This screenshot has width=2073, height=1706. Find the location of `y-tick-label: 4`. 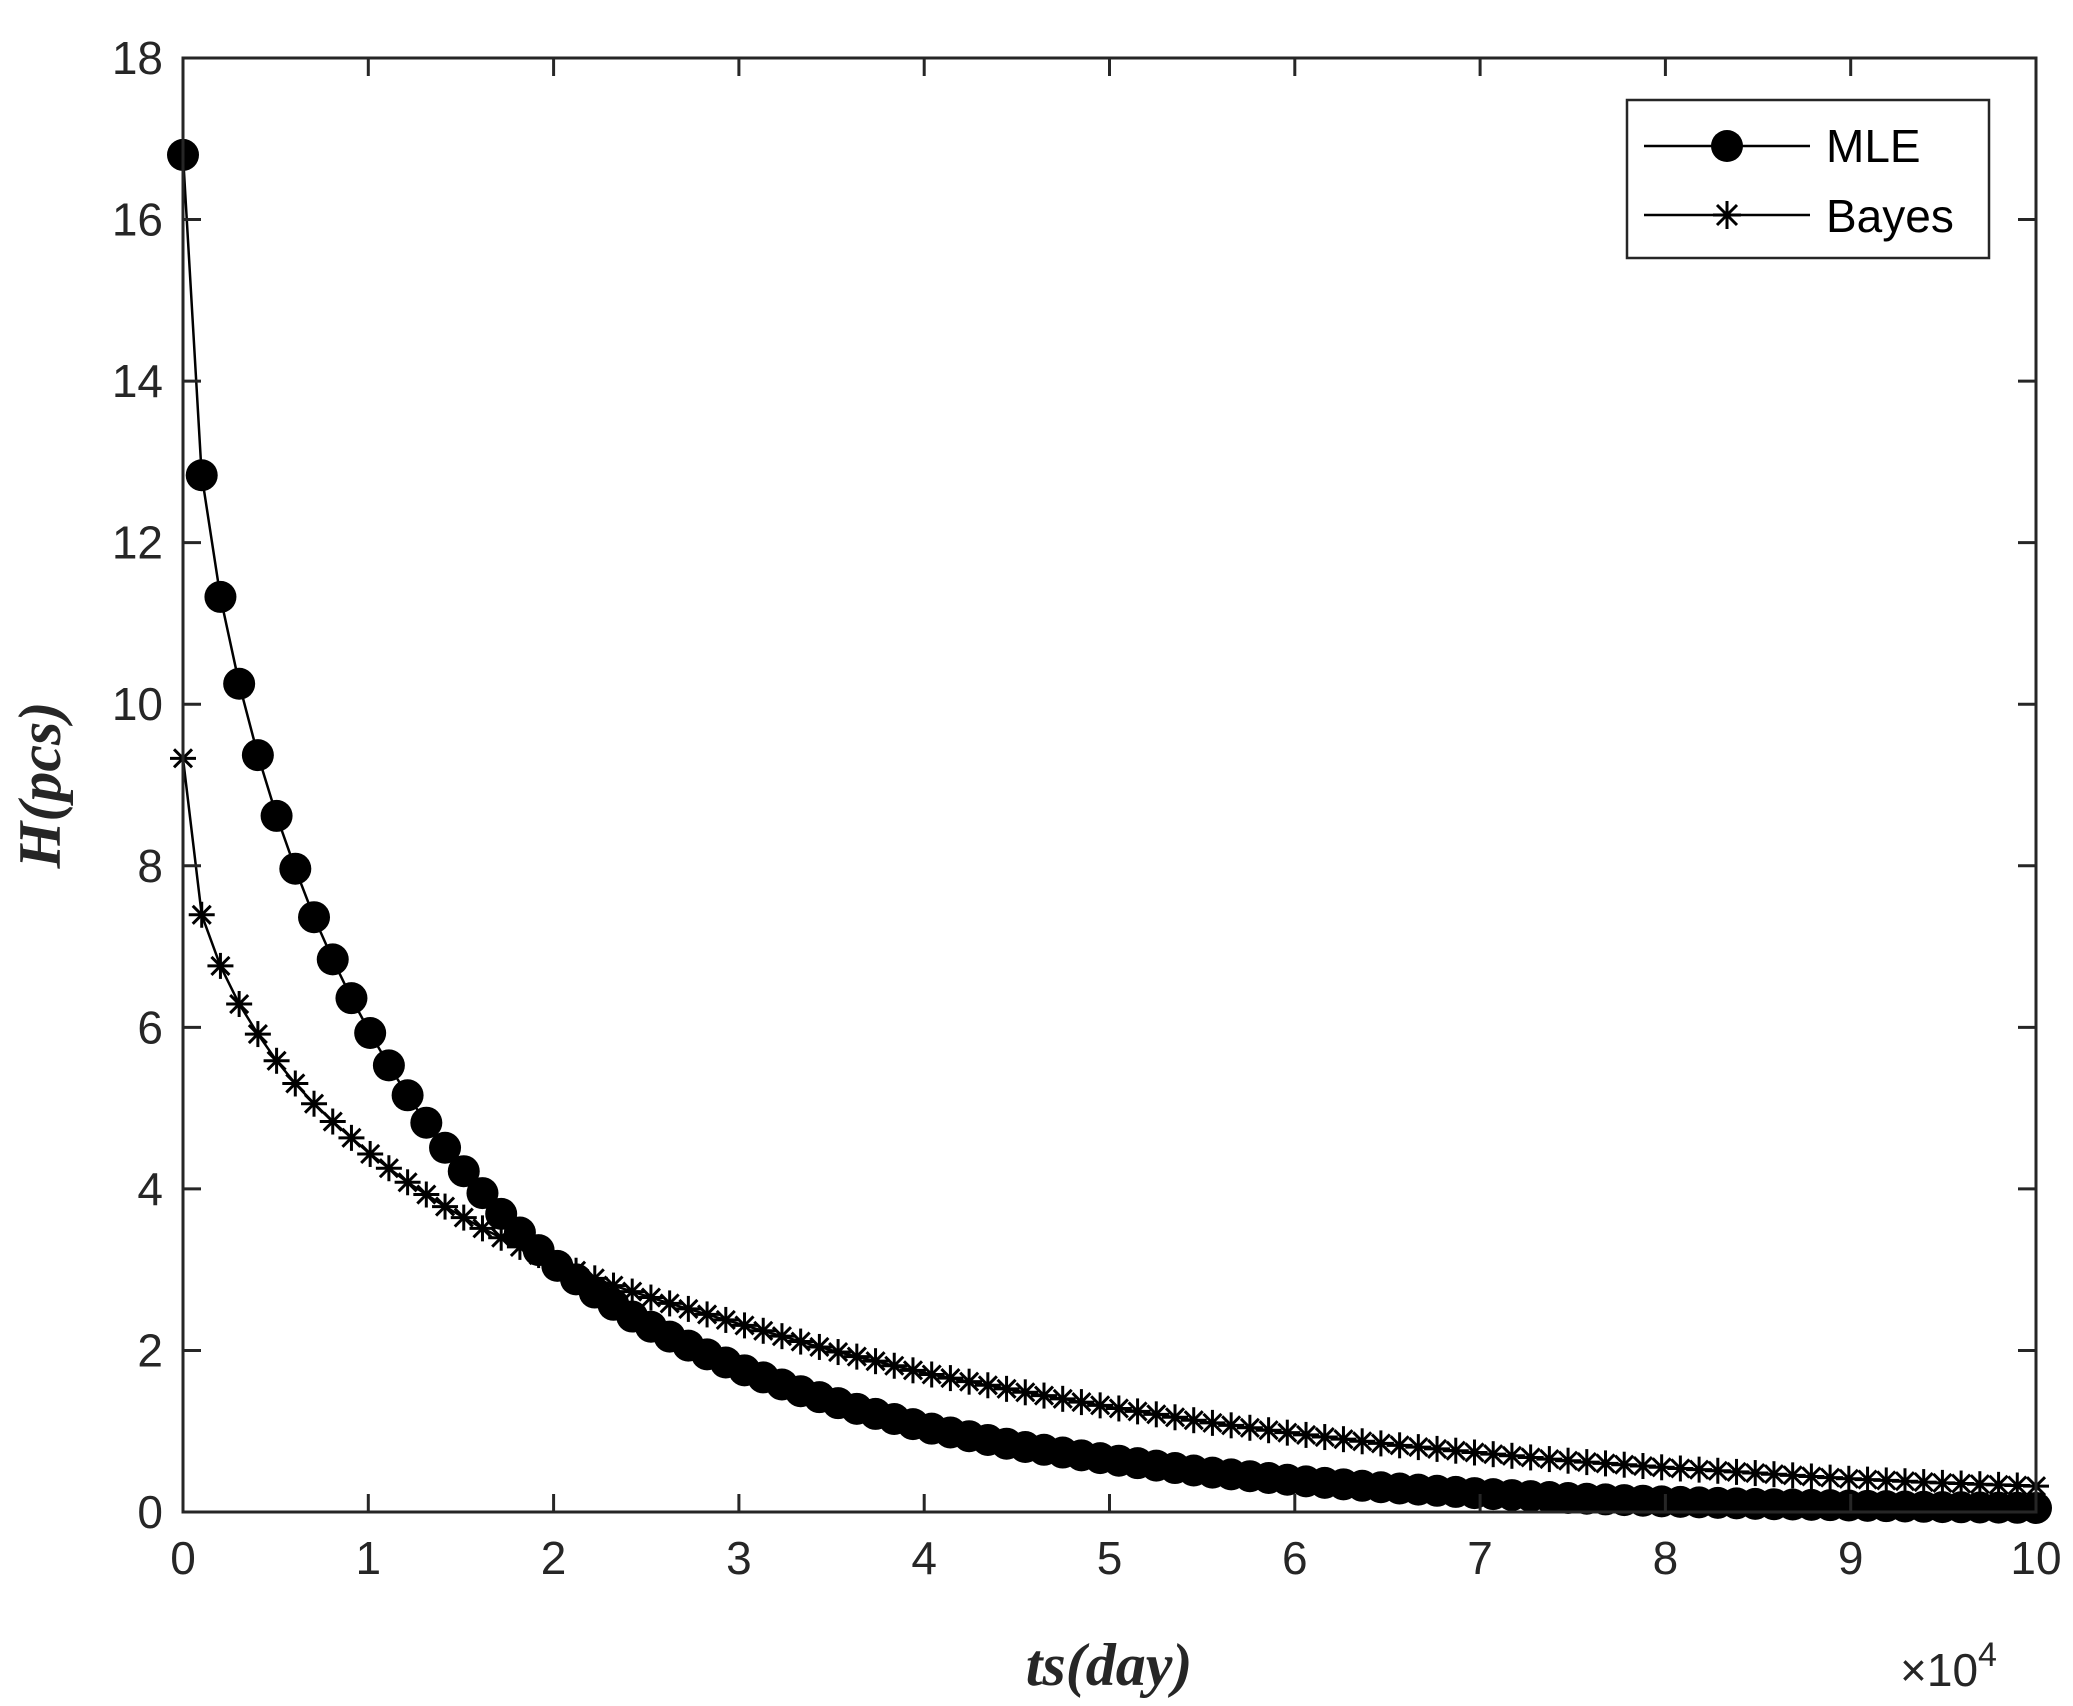

y-tick-label: 4 is located at coordinates (150, 1189).